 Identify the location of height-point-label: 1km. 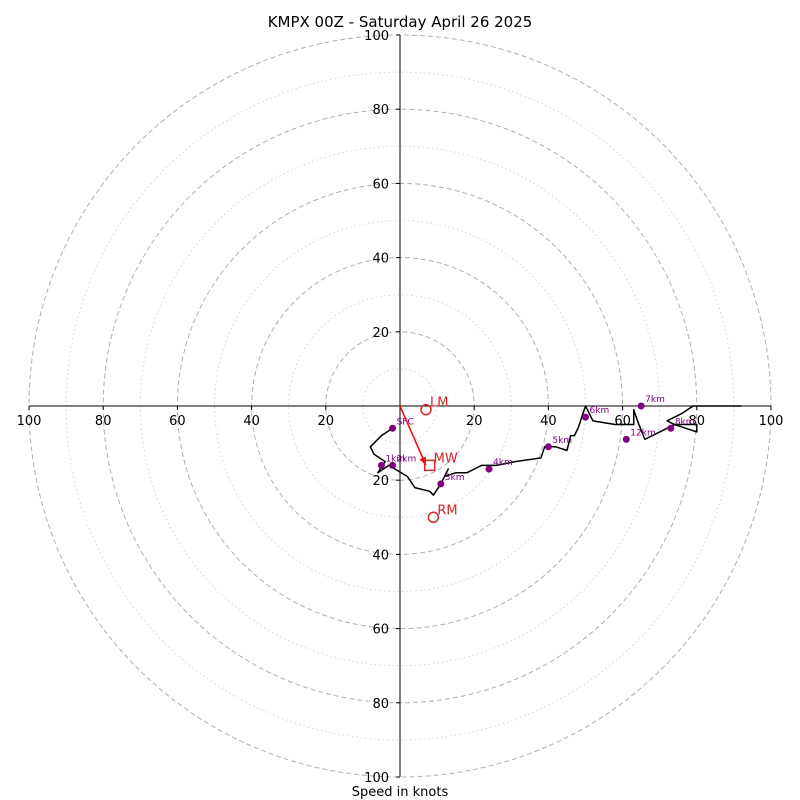
(395, 459).